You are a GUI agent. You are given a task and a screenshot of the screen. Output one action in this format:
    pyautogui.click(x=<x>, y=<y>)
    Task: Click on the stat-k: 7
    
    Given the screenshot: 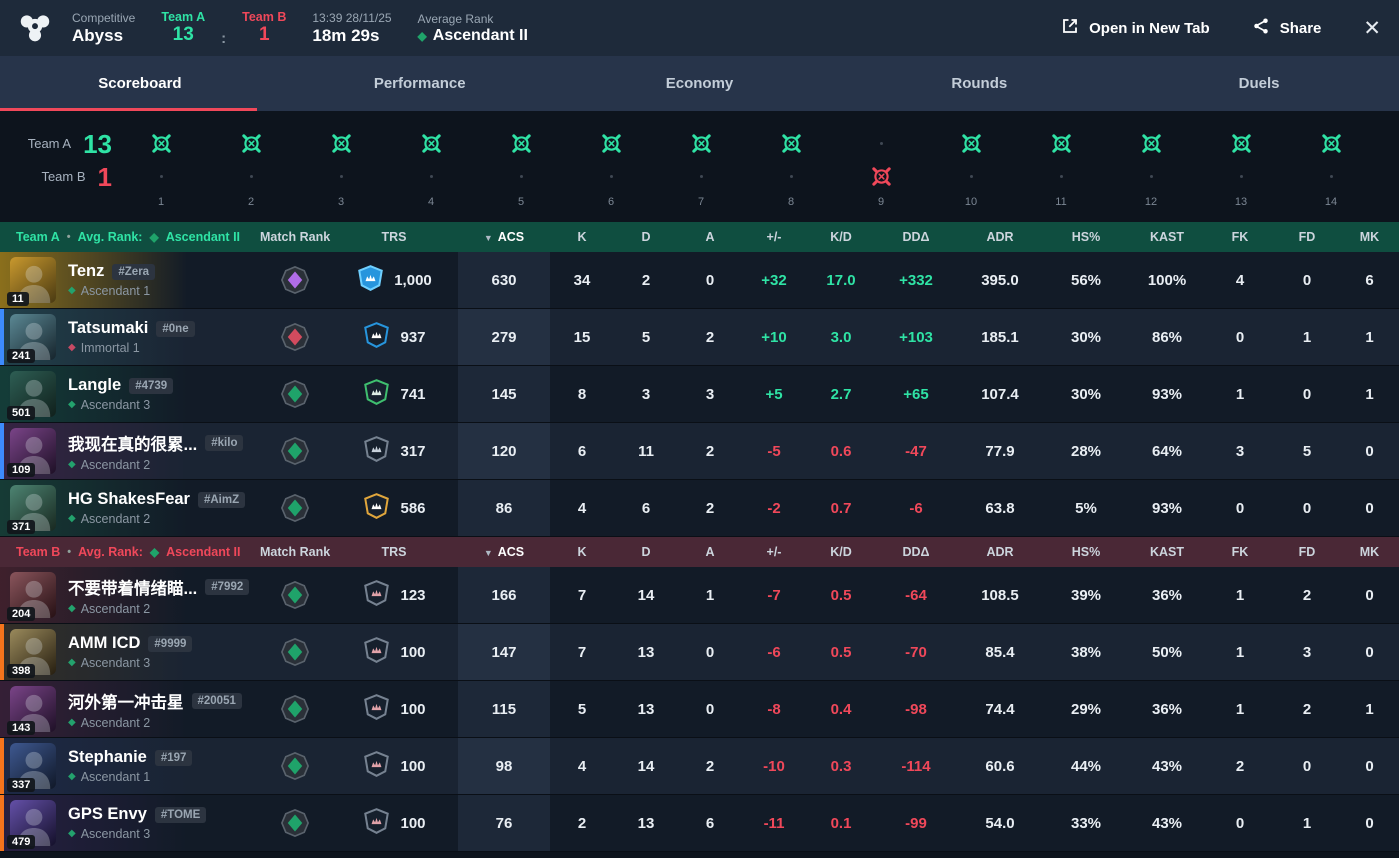 What is the action you would take?
    pyautogui.click(x=582, y=652)
    